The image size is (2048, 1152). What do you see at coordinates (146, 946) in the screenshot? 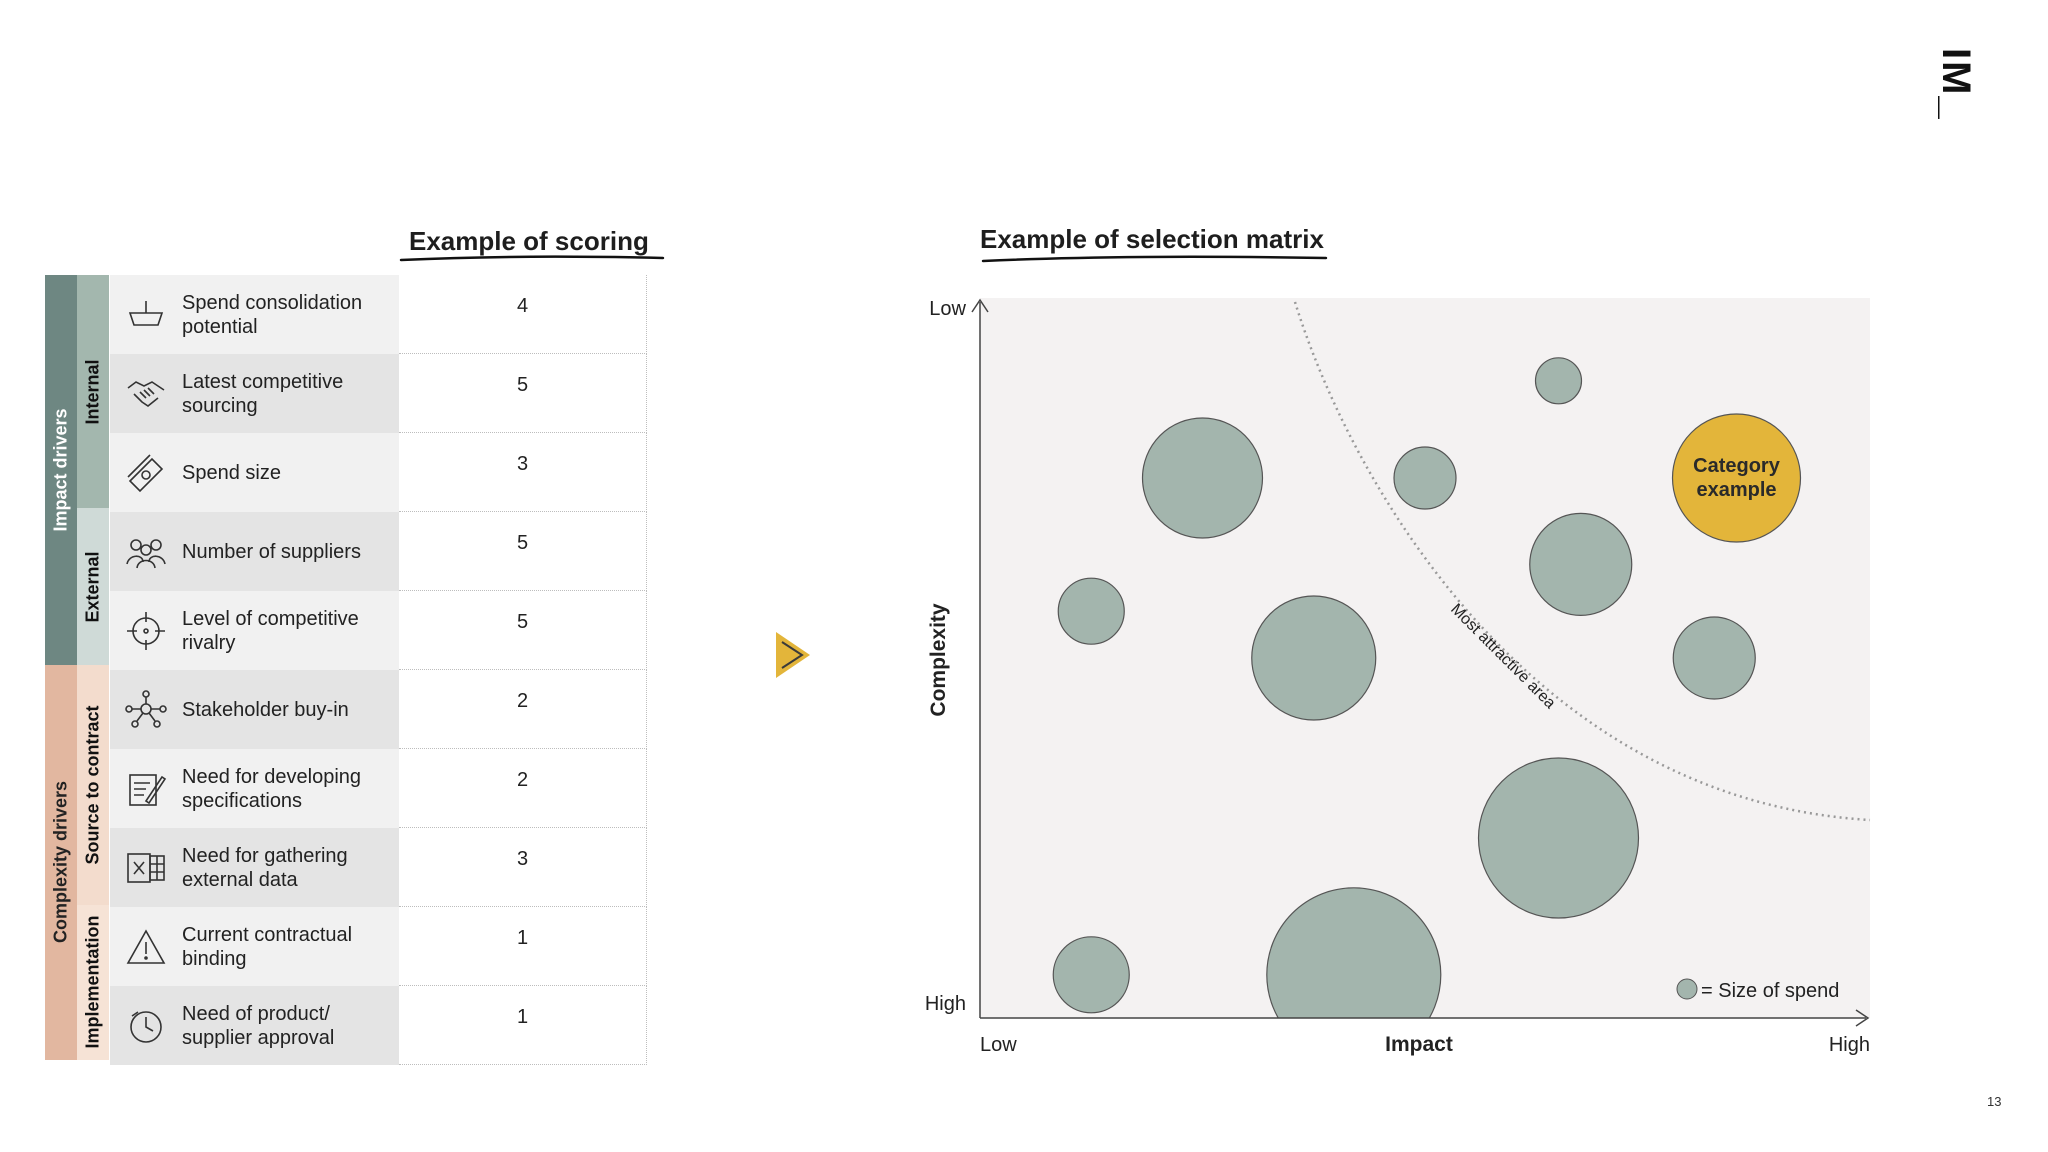
I see `warning-icon` at bounding box center [146, 946].